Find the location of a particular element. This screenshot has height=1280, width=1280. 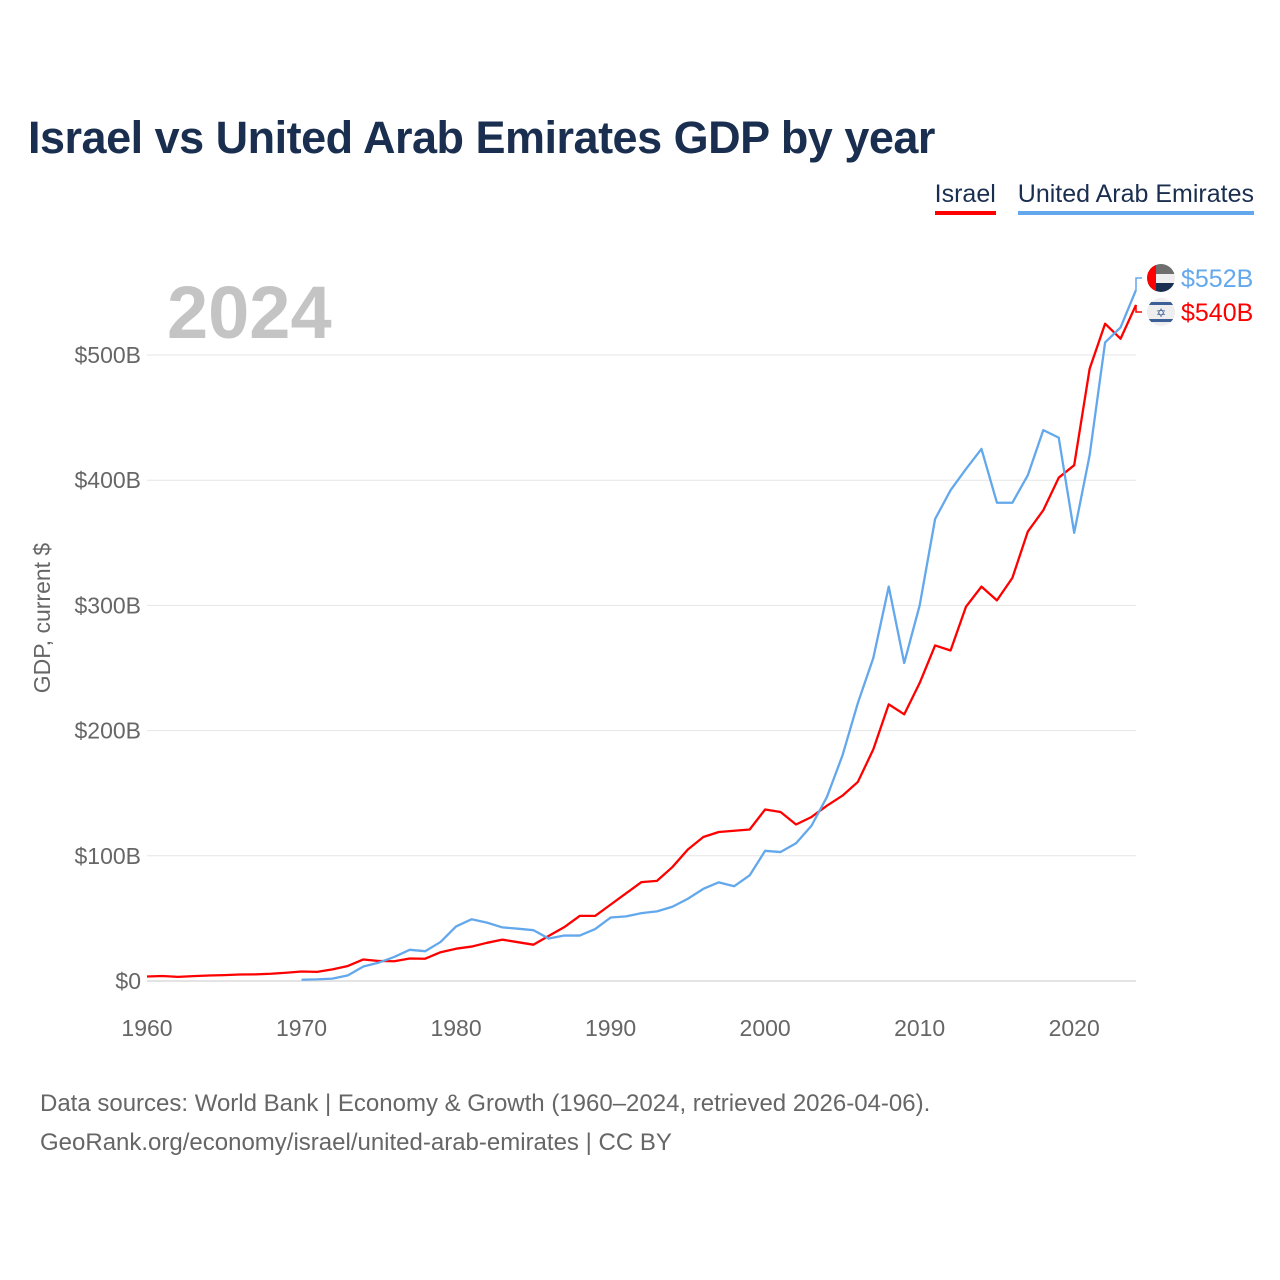

legend: Israel United Arab Emirates is located at coordinates (1094, 197).